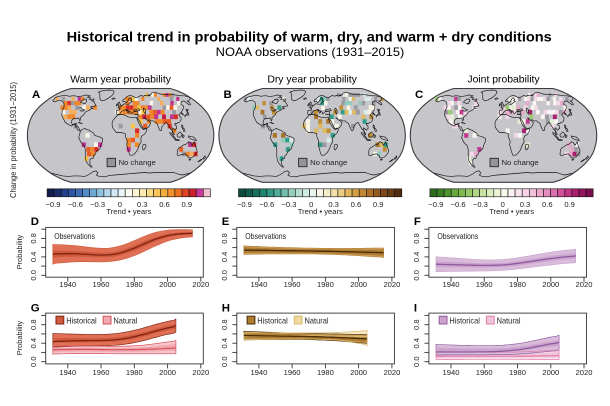  I want to click on svg-text: C, so click(419, 95).